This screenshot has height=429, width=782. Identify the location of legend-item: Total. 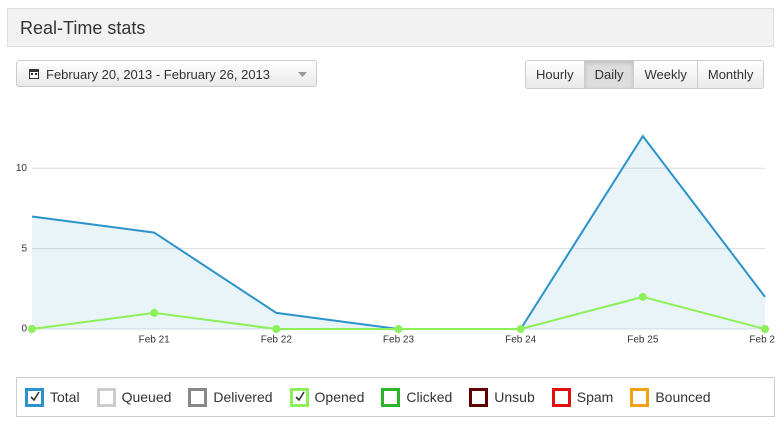
(52, 397).